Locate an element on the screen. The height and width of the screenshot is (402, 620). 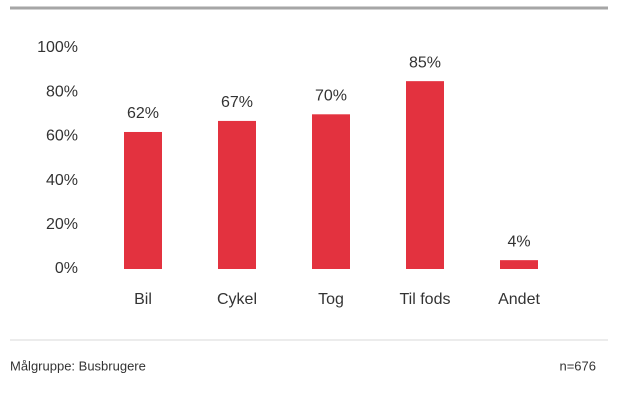
y-tick-label: 100% is located at coordinates (57, 47).